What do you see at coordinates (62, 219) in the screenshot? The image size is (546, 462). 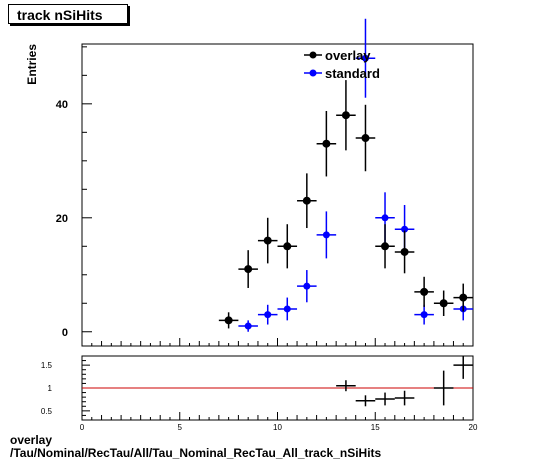 I see `main-y-tick-label: 20` at bounding box center [62, 219].